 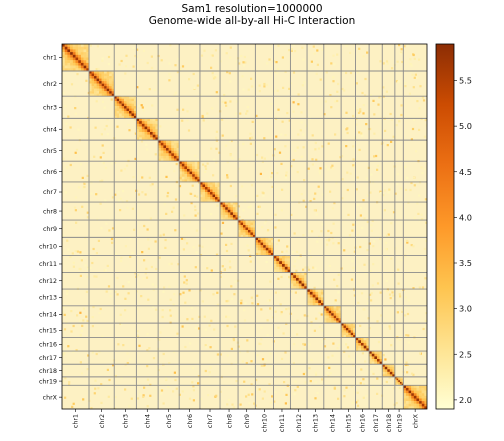 I want to click on contact-cell-chr10, so click(x=257, y=241).